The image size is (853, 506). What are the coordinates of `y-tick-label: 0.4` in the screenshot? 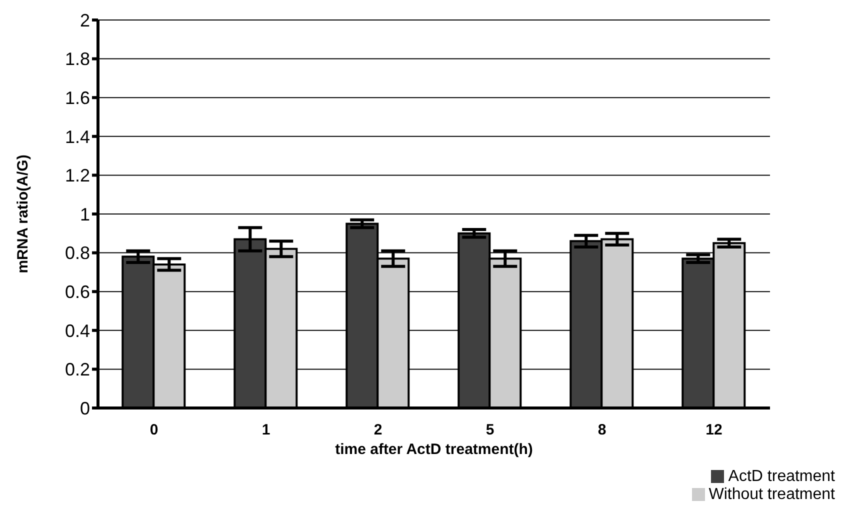 It's located at (77, 330).